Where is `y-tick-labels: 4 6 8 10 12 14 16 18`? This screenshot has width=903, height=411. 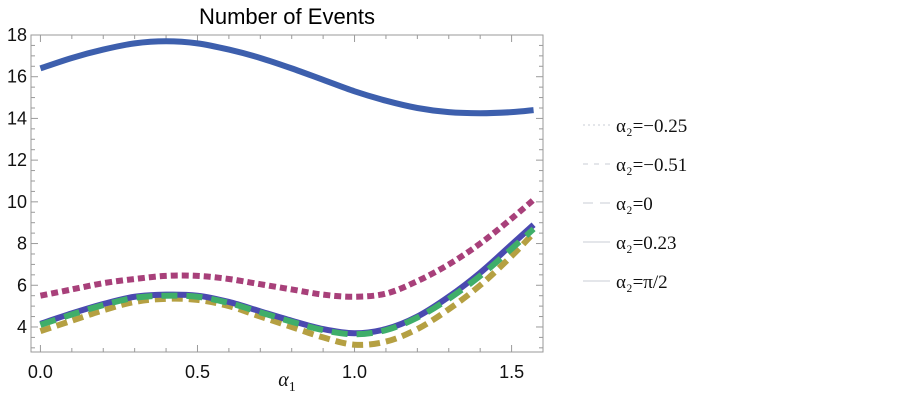 y-tick-labels: 4 6 8 10 12 14 16 18 is located at coordinates (17, 181).